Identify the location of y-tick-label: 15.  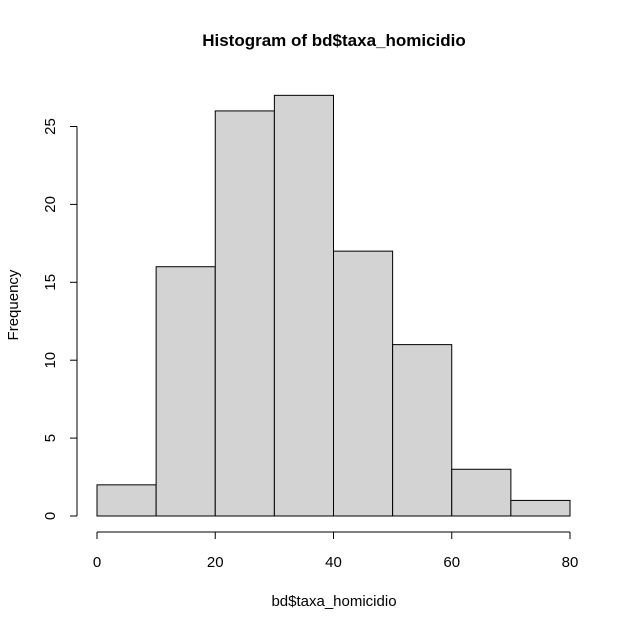
(50, 282).